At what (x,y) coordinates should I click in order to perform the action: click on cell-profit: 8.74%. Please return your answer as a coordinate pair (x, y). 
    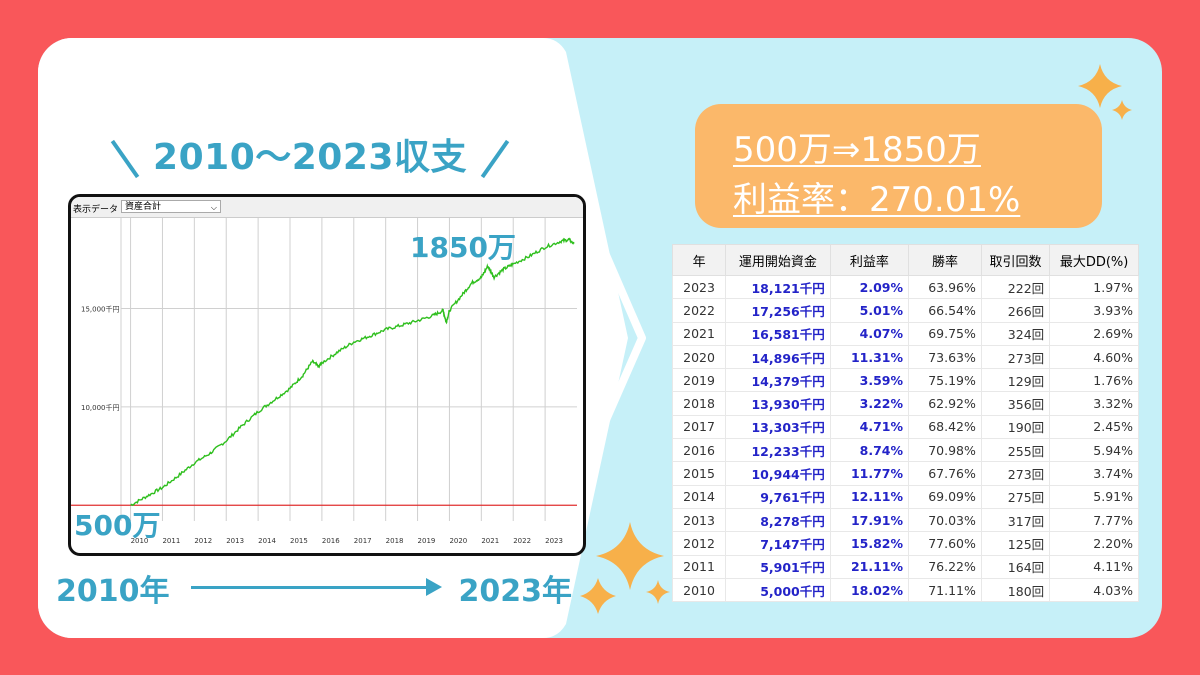
    Looking at the image, I should click on (869, 450).